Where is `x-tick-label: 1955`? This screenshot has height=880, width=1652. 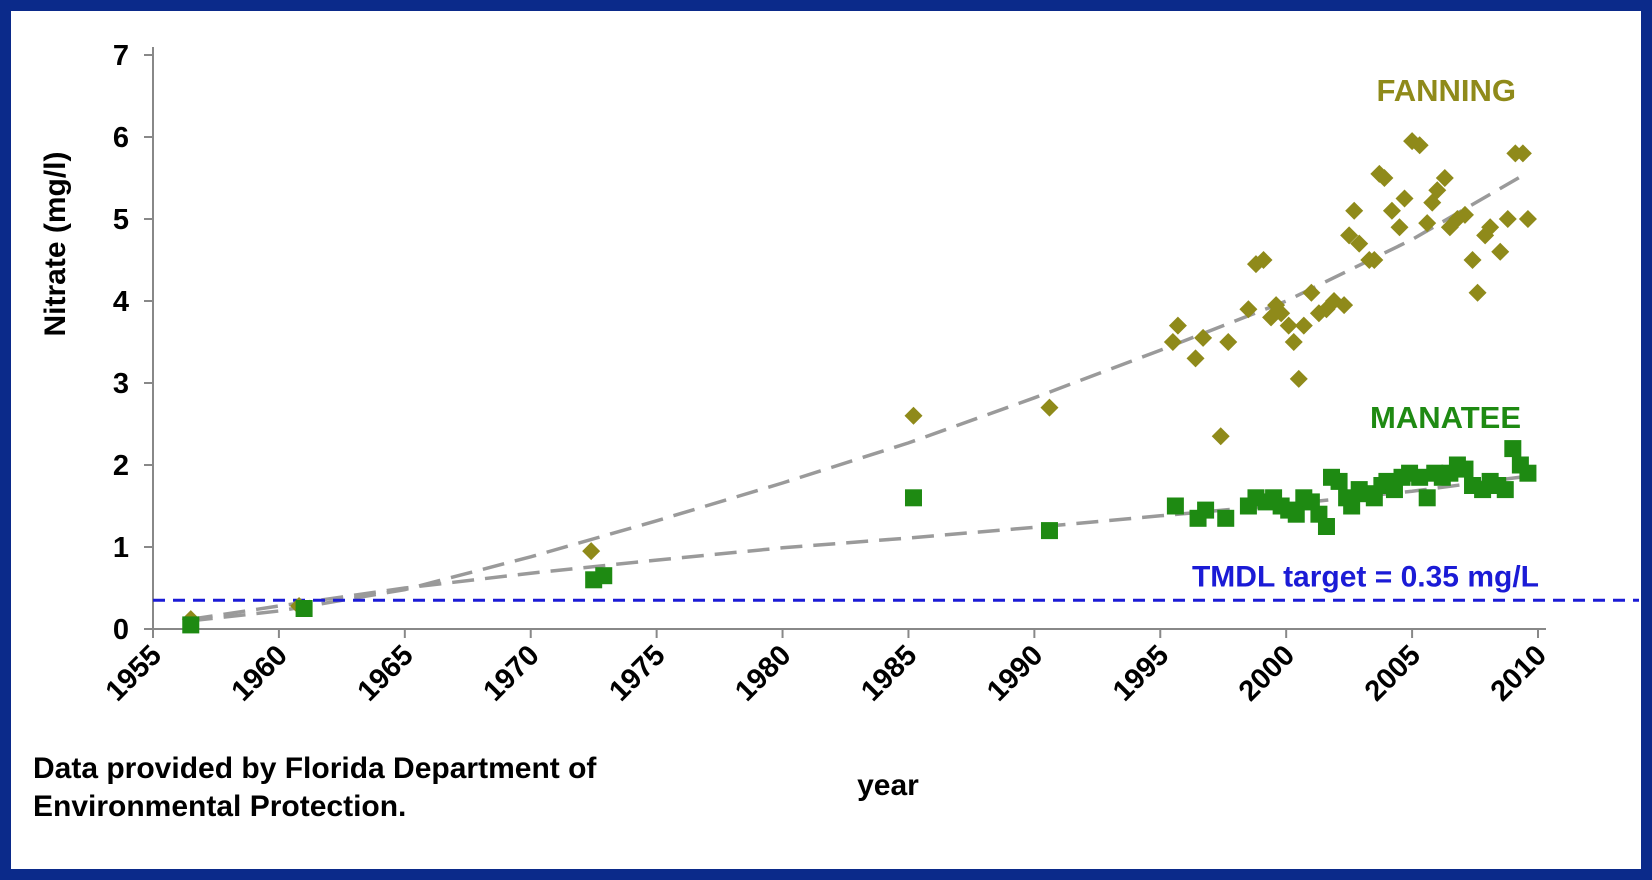
x-tick-label: 1955 is located at coordinates (134, 673).